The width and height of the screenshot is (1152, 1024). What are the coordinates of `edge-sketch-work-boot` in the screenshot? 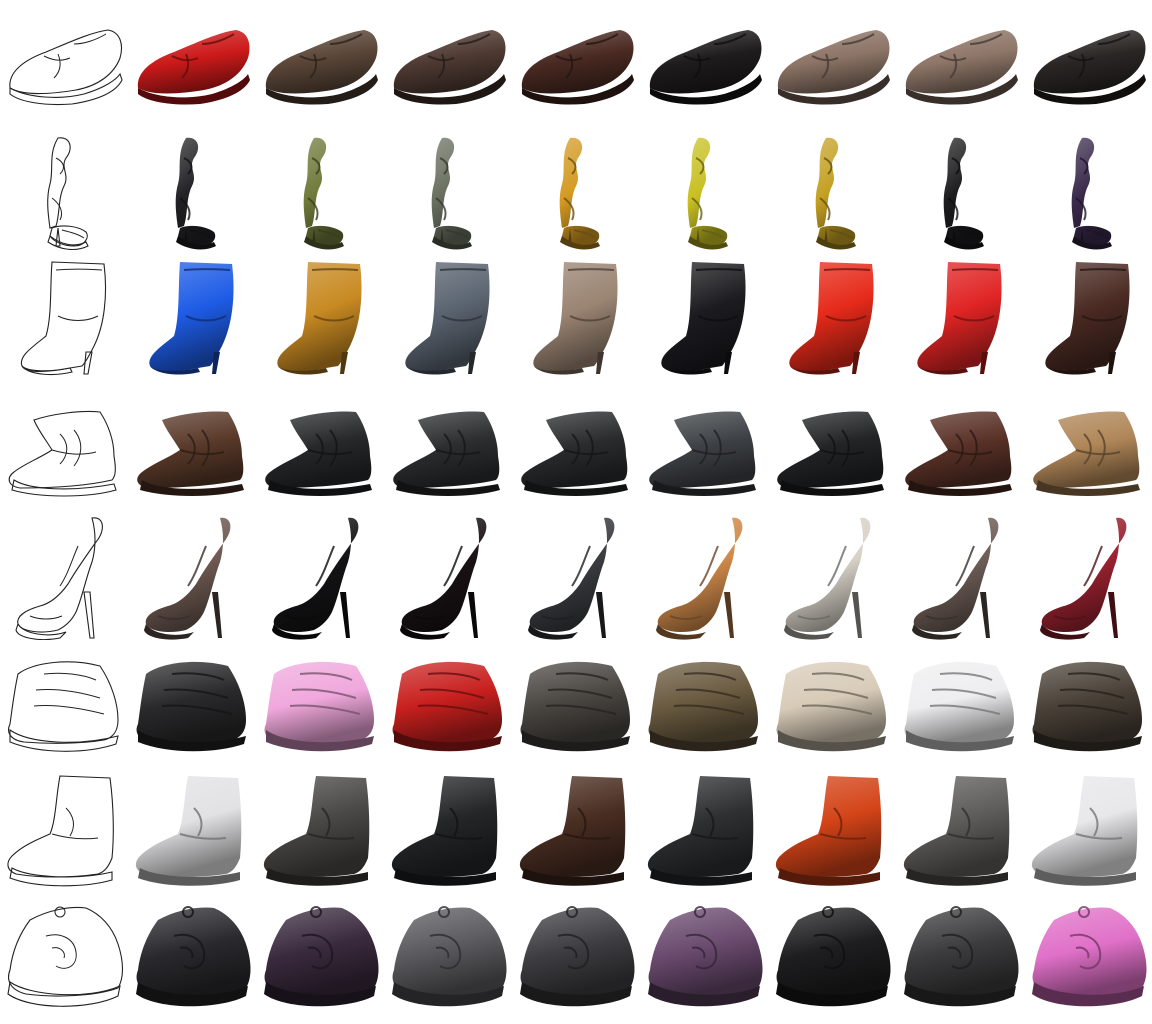 It's located at (64, 832).